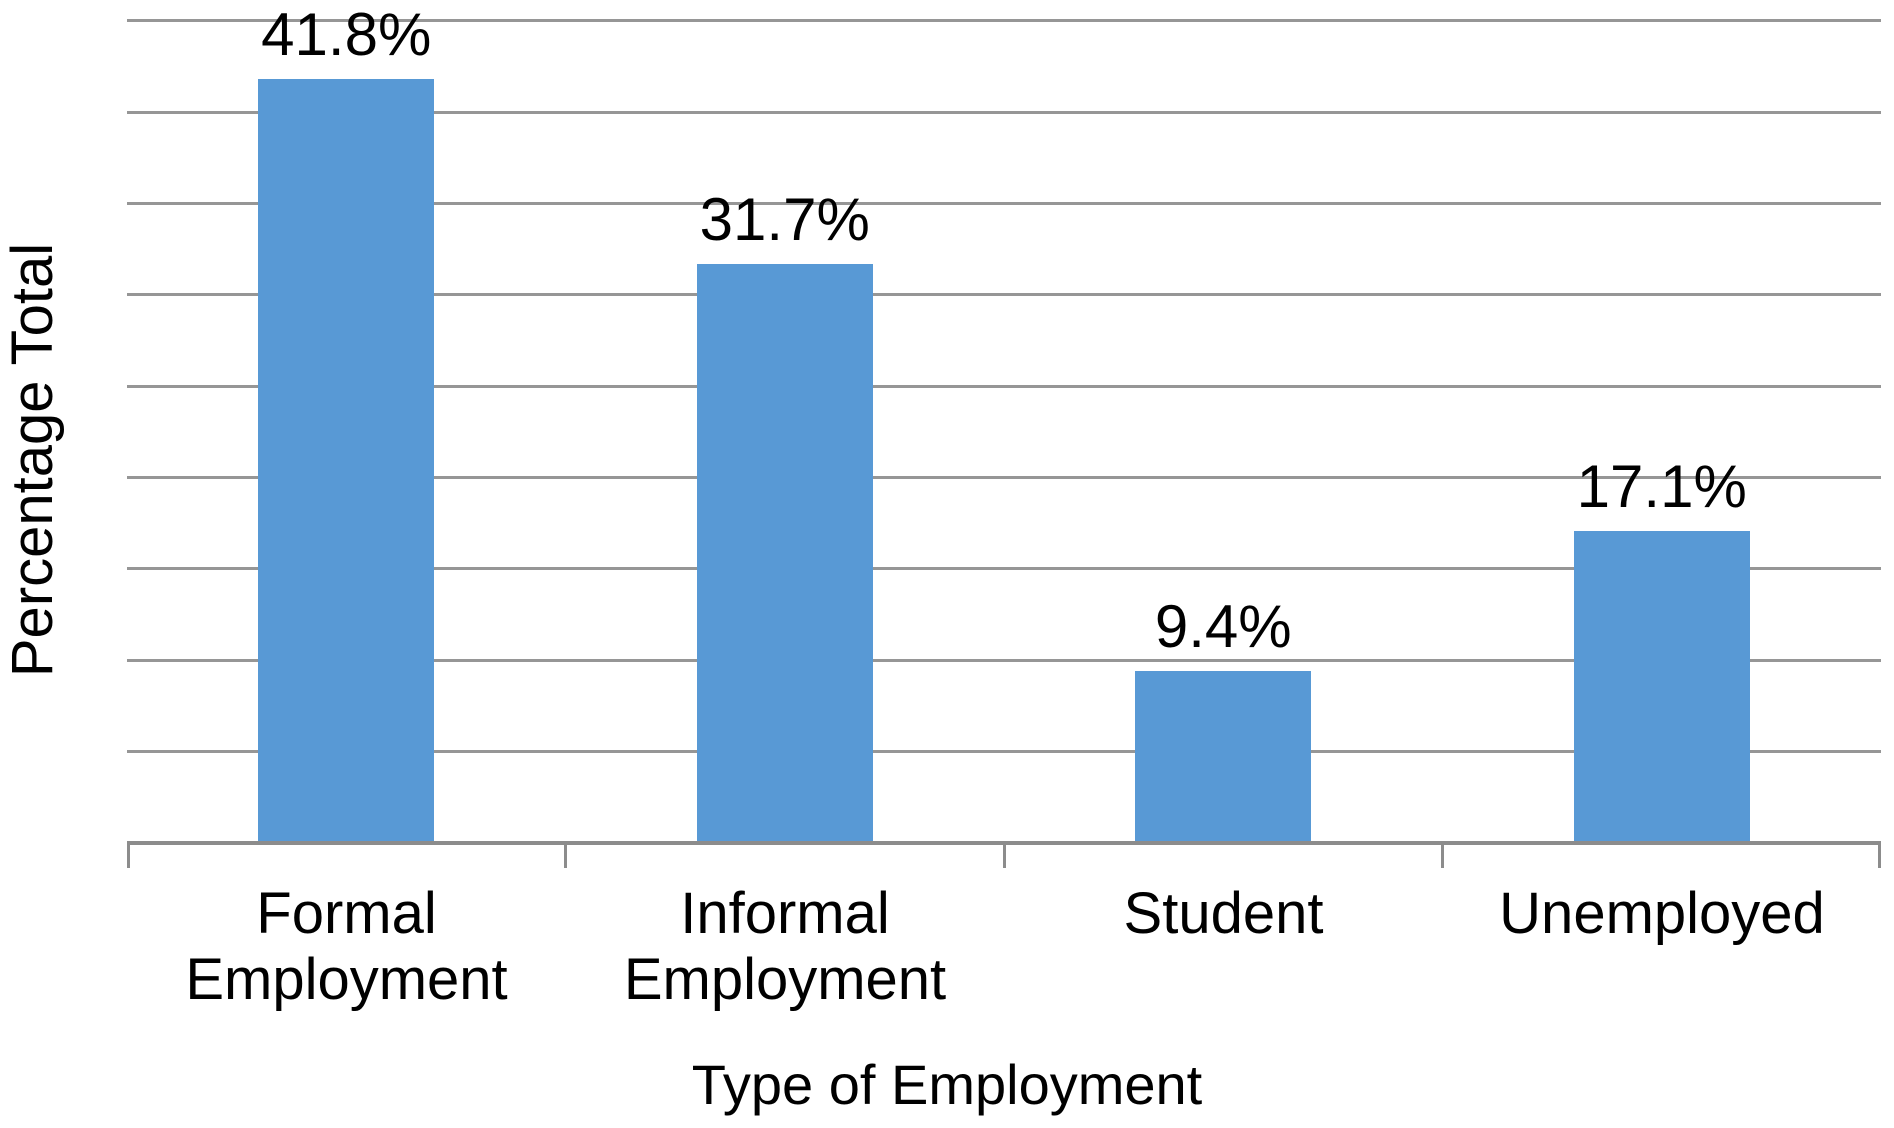 This screenshot has width=1894, height=1128. What do you see at coordinates (1223, 757) in the screenshot?
I see `bar-student` at bounding box center [1223, 757].